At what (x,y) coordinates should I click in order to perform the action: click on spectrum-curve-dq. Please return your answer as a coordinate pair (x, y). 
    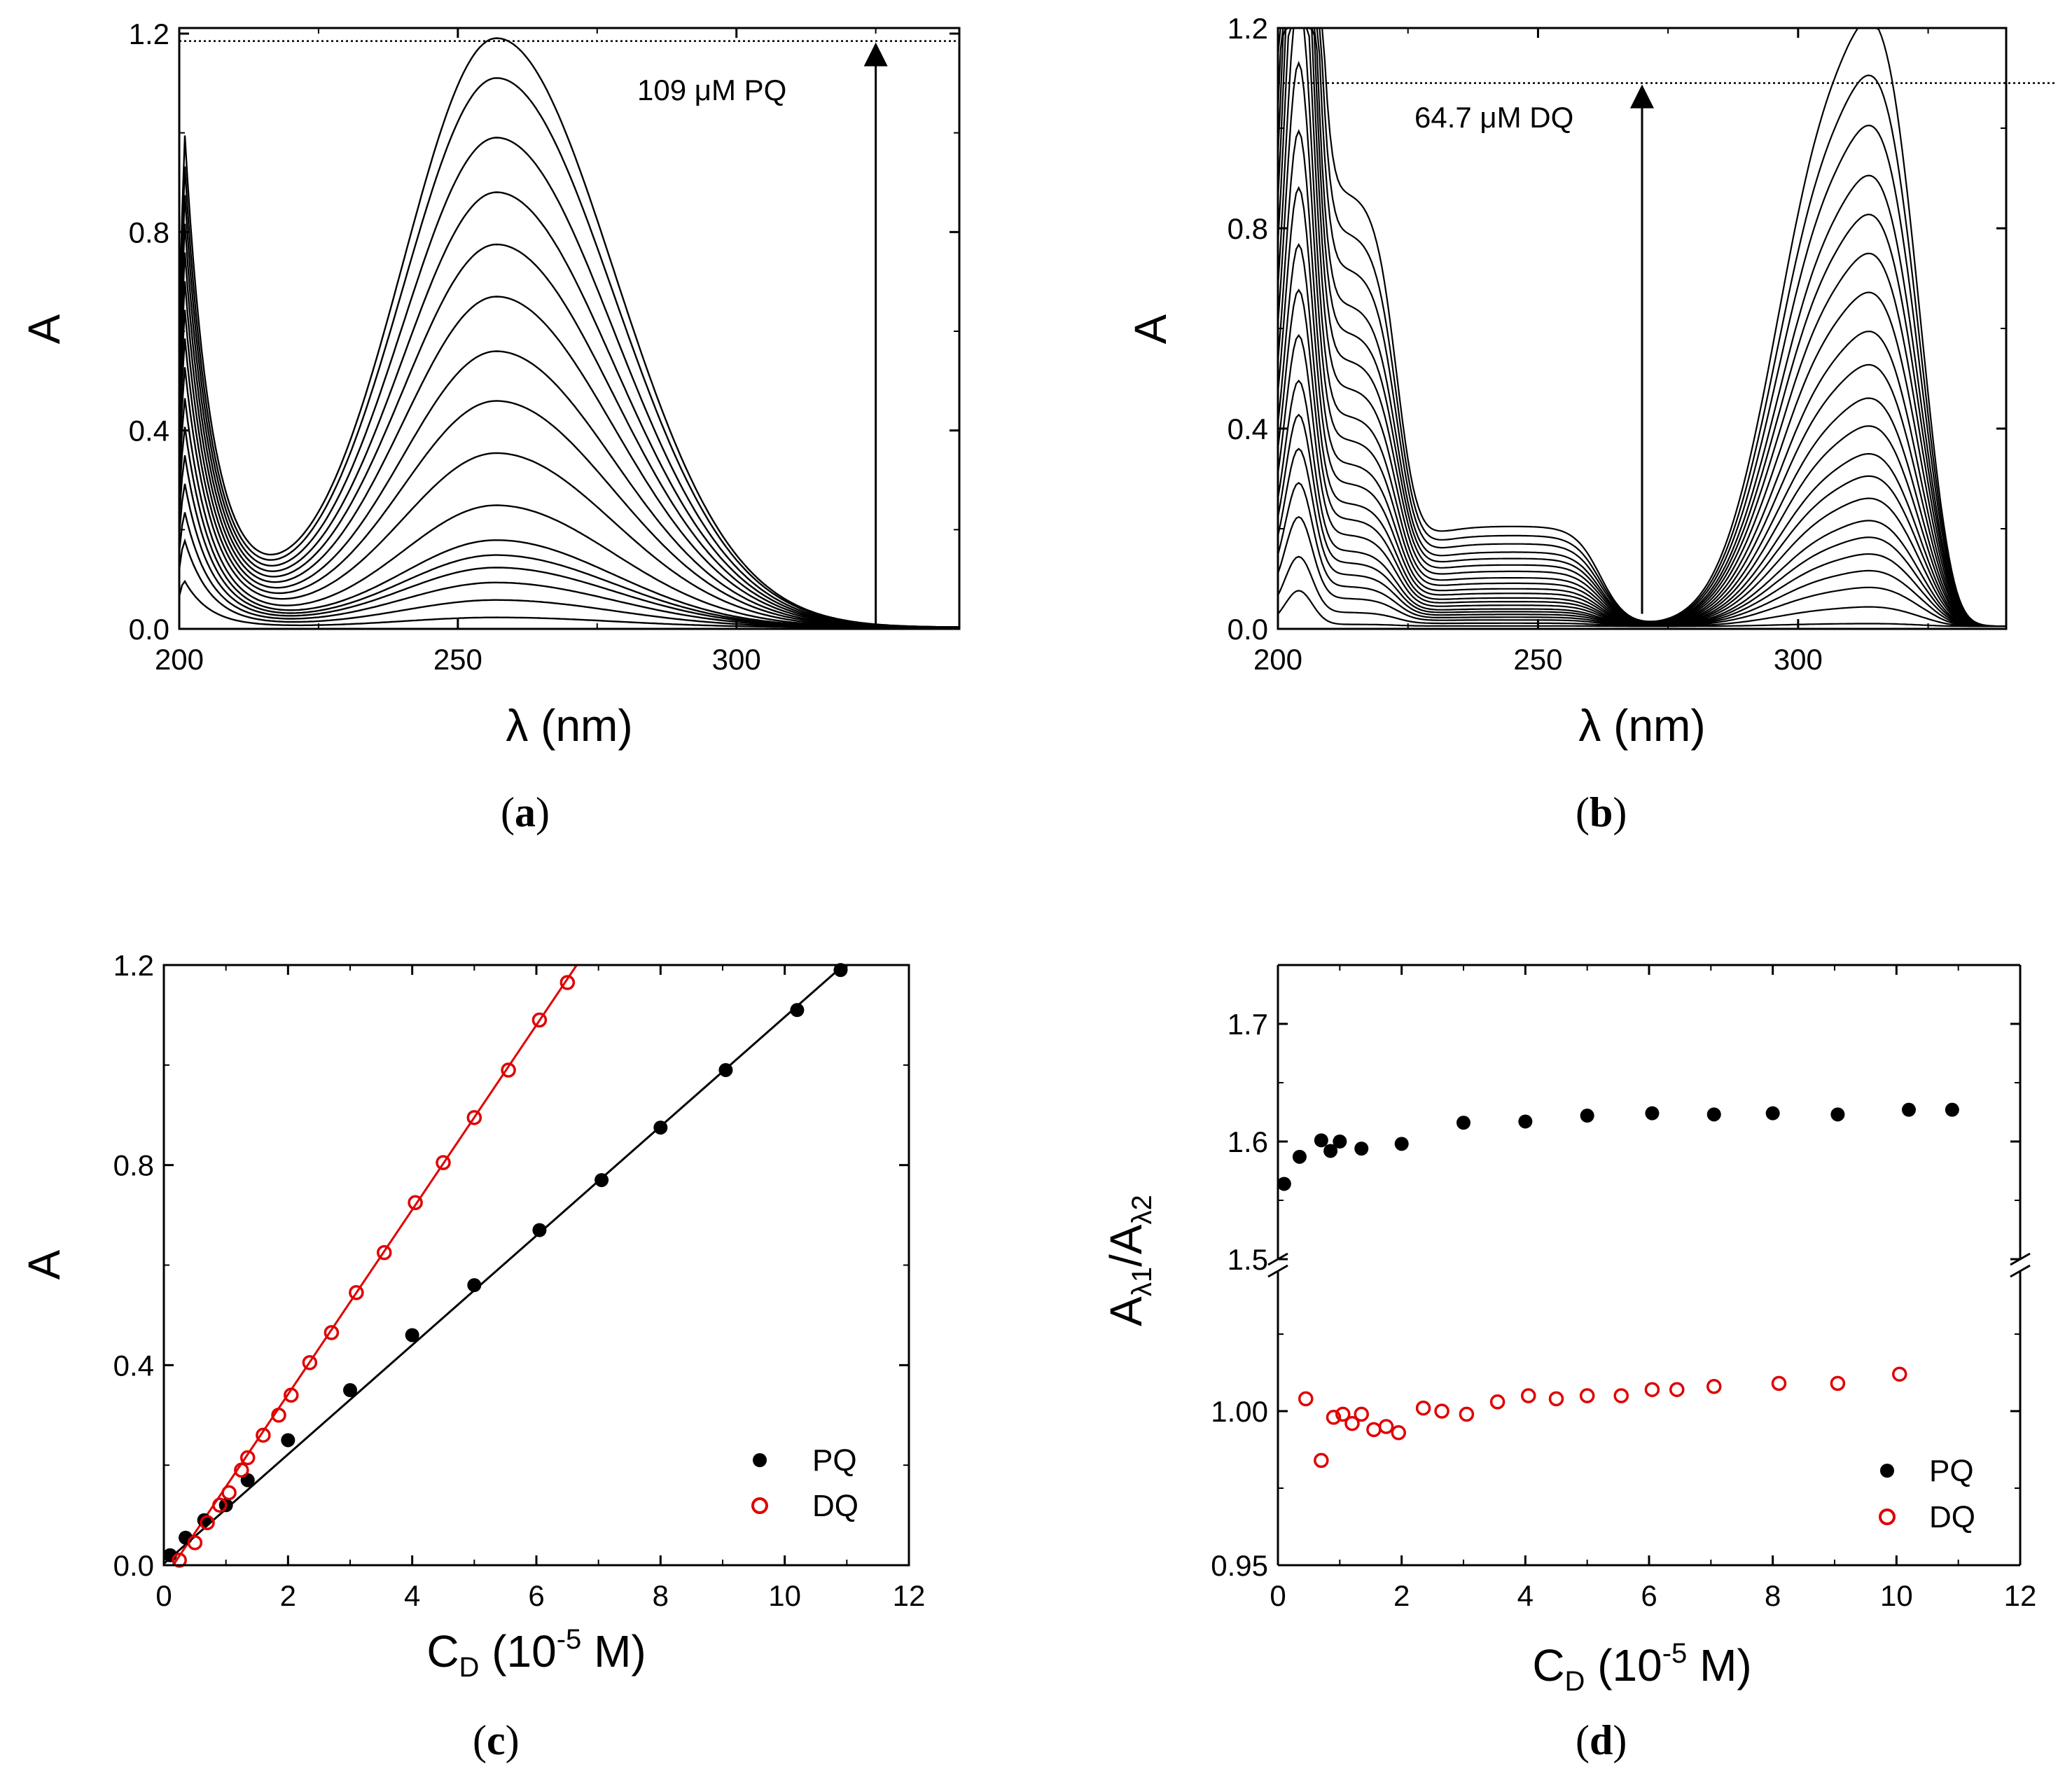
    Looking at the image, I should click on (1642, 327).